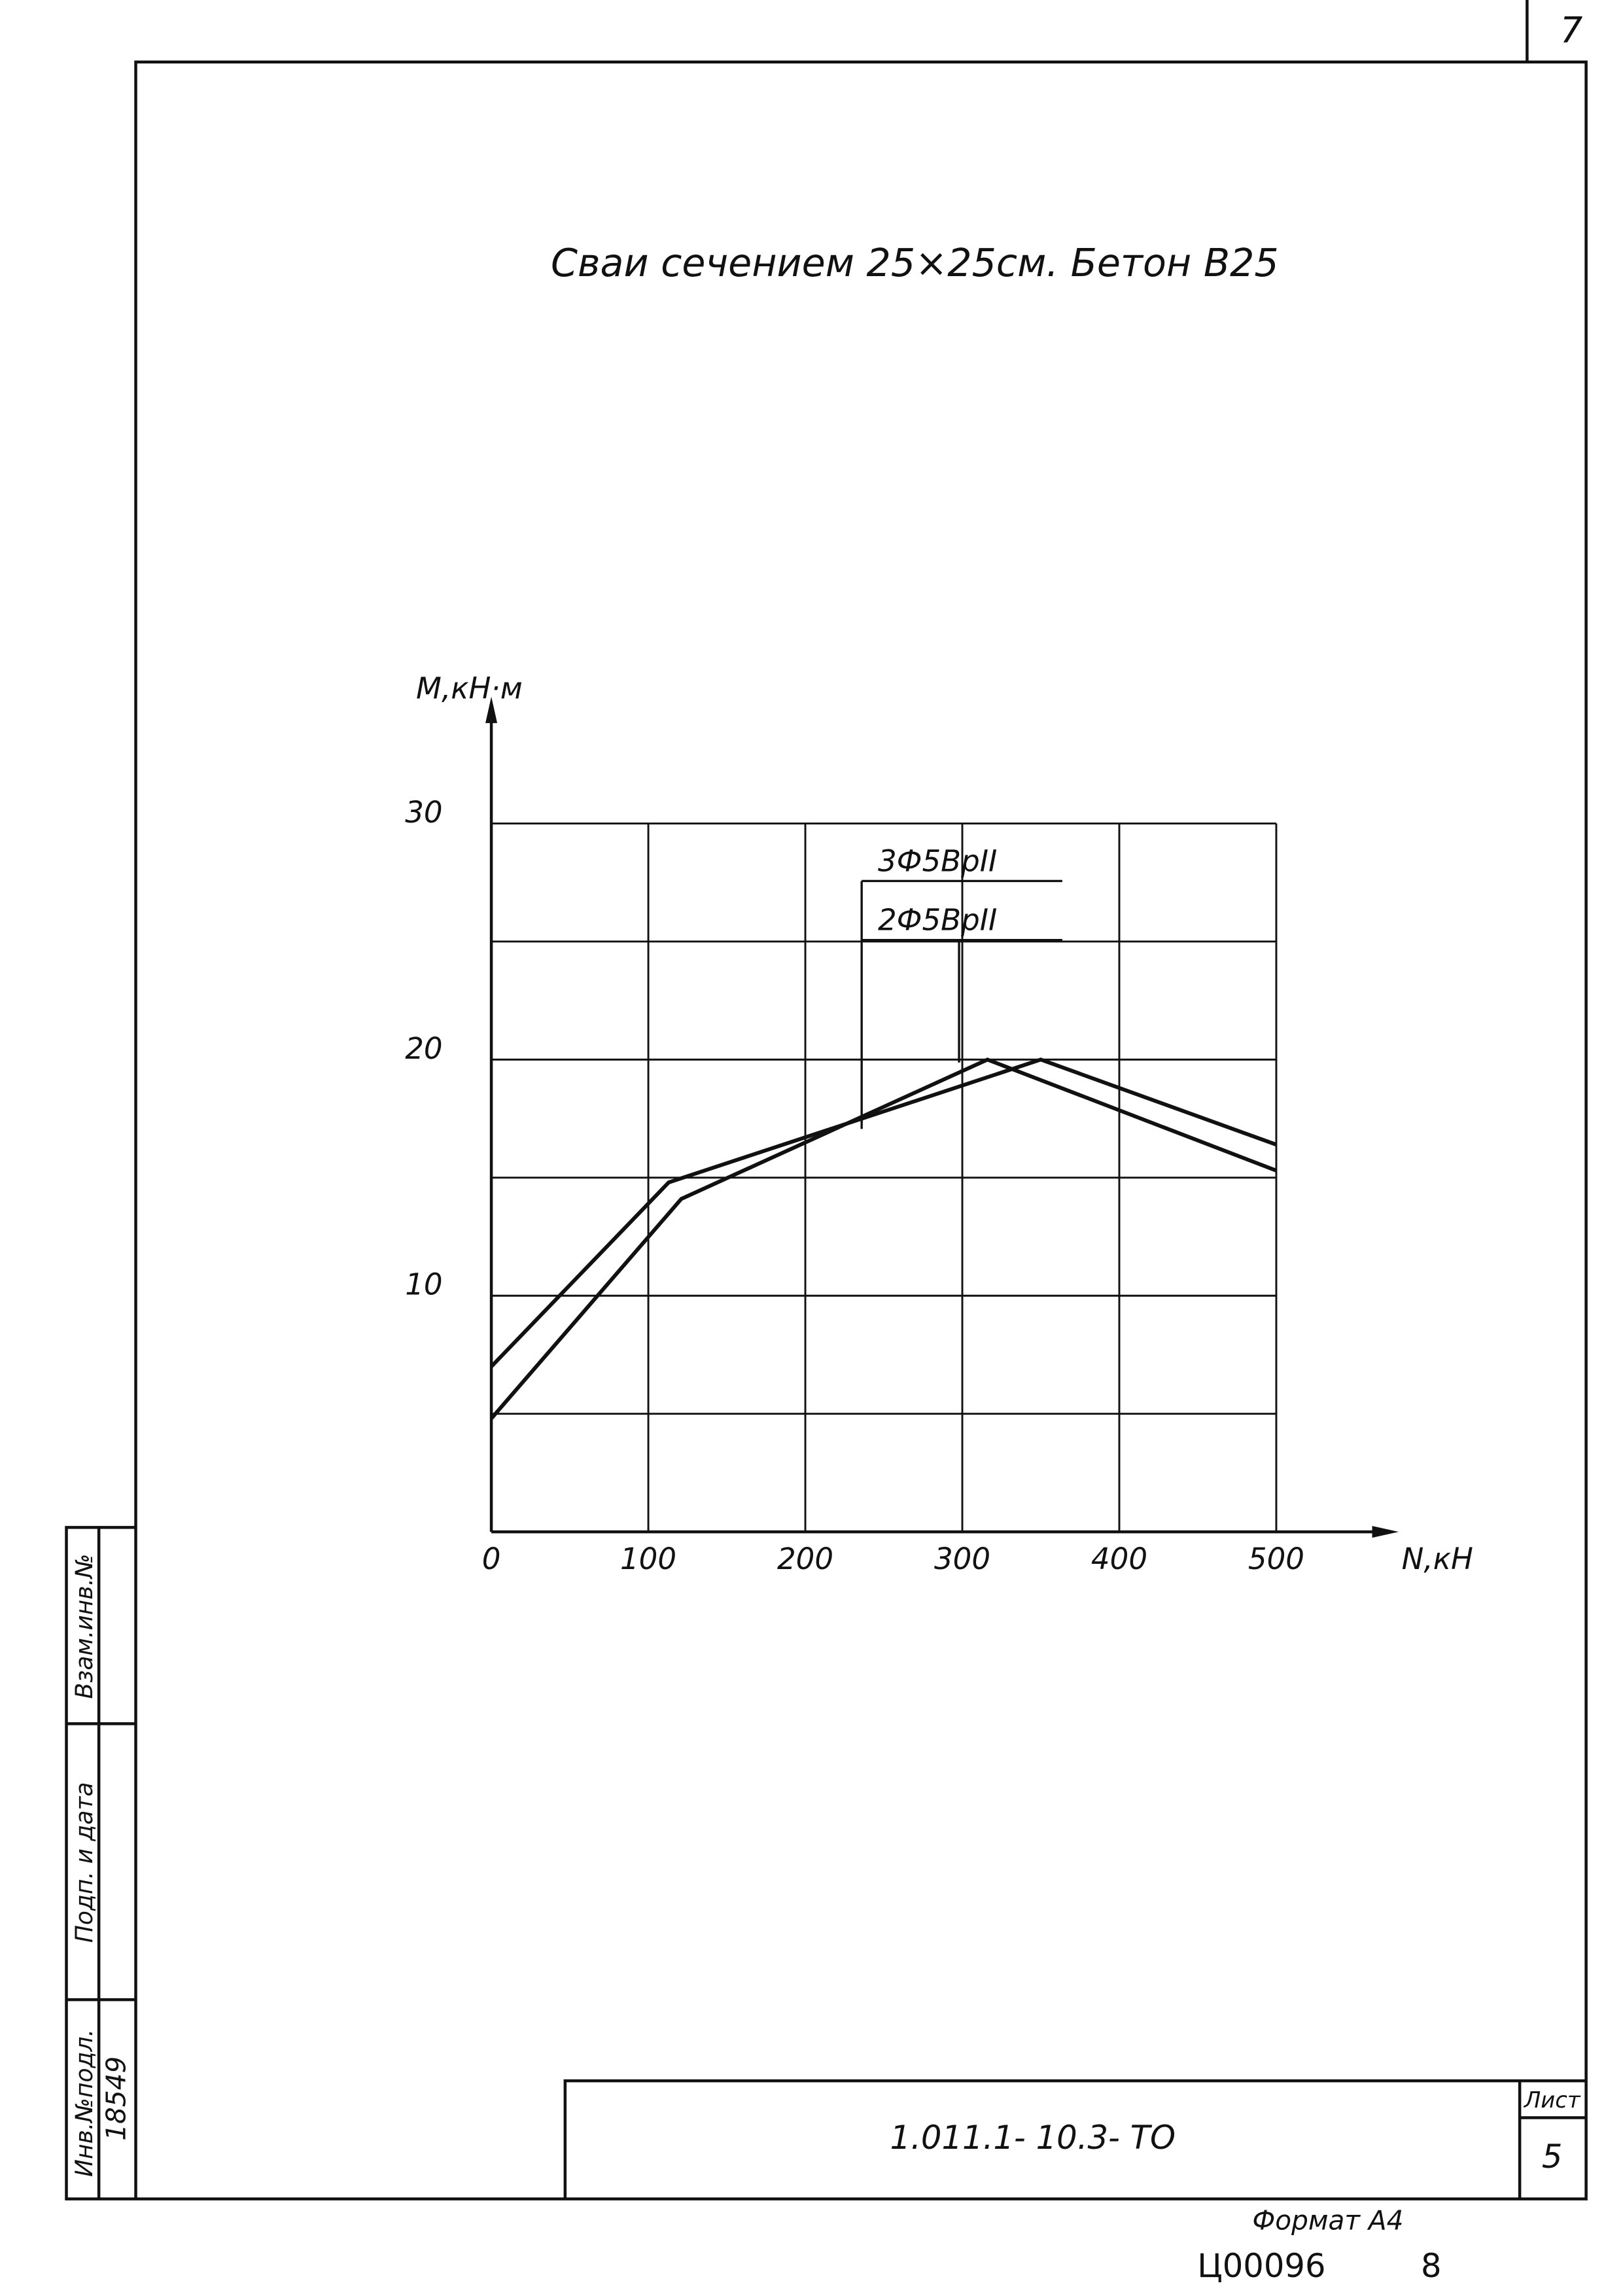 The width and height of the screenshot is (1623, 2296). Describe the element at coordinates (1328, 2220) in the screenshot. I see `format: Формат А4` at that location.